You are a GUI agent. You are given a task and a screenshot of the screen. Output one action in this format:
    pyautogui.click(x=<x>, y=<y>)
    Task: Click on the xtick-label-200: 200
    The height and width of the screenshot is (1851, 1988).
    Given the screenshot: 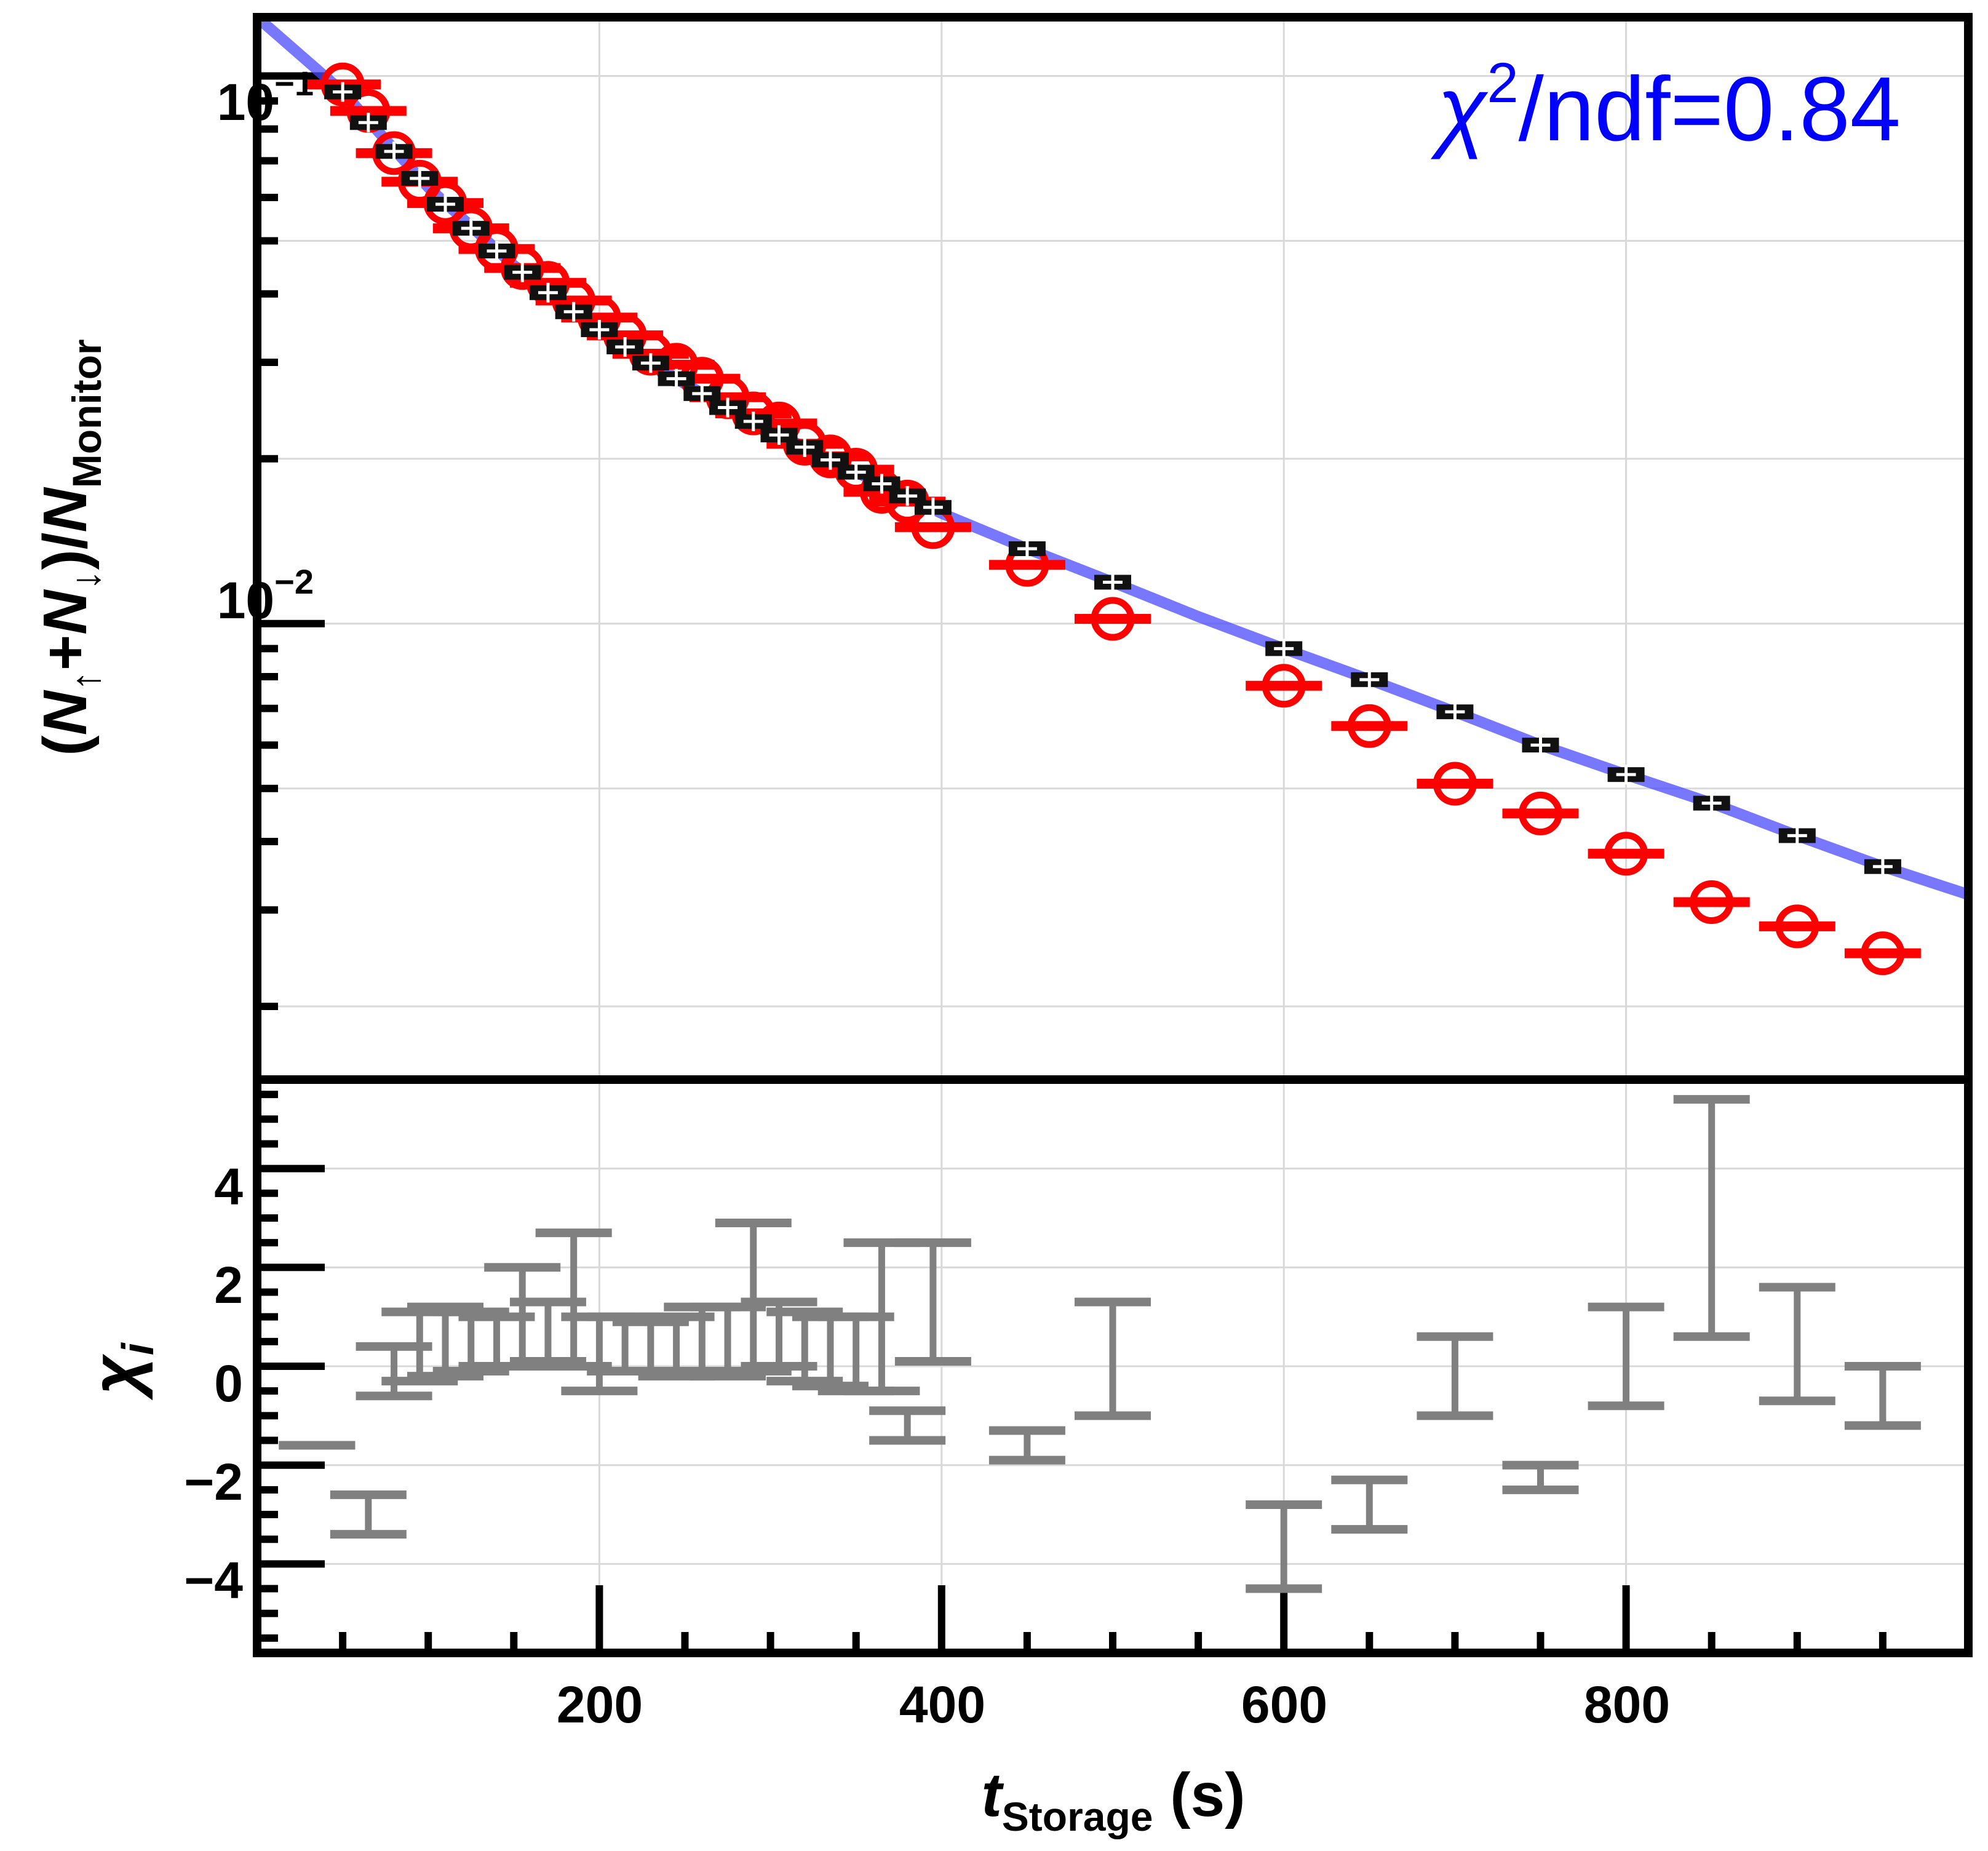 What is the action you would take?
    pyautogui.click(x=600, y=1705)
    